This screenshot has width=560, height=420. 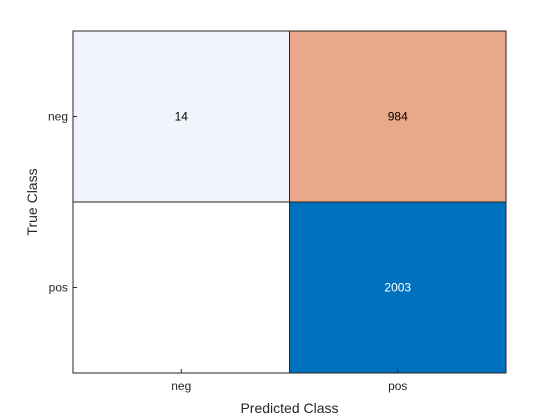 What do you see at coordinates (397, 386) in the screenshot?
I see `x-tick-label: pos` at bounding box center [397, 386].